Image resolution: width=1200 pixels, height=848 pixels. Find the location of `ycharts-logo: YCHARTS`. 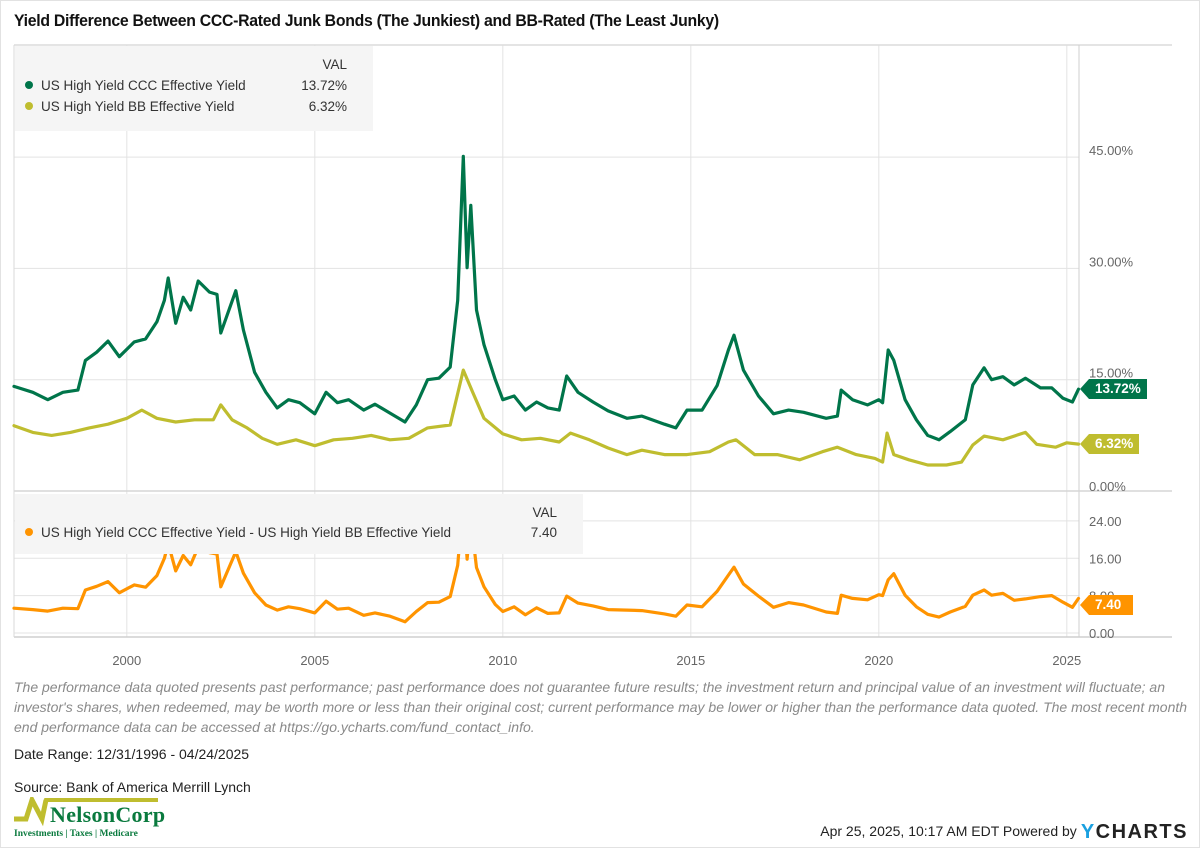

ycharts-logo: YCHARTS is located at coordinates (1134, 832).